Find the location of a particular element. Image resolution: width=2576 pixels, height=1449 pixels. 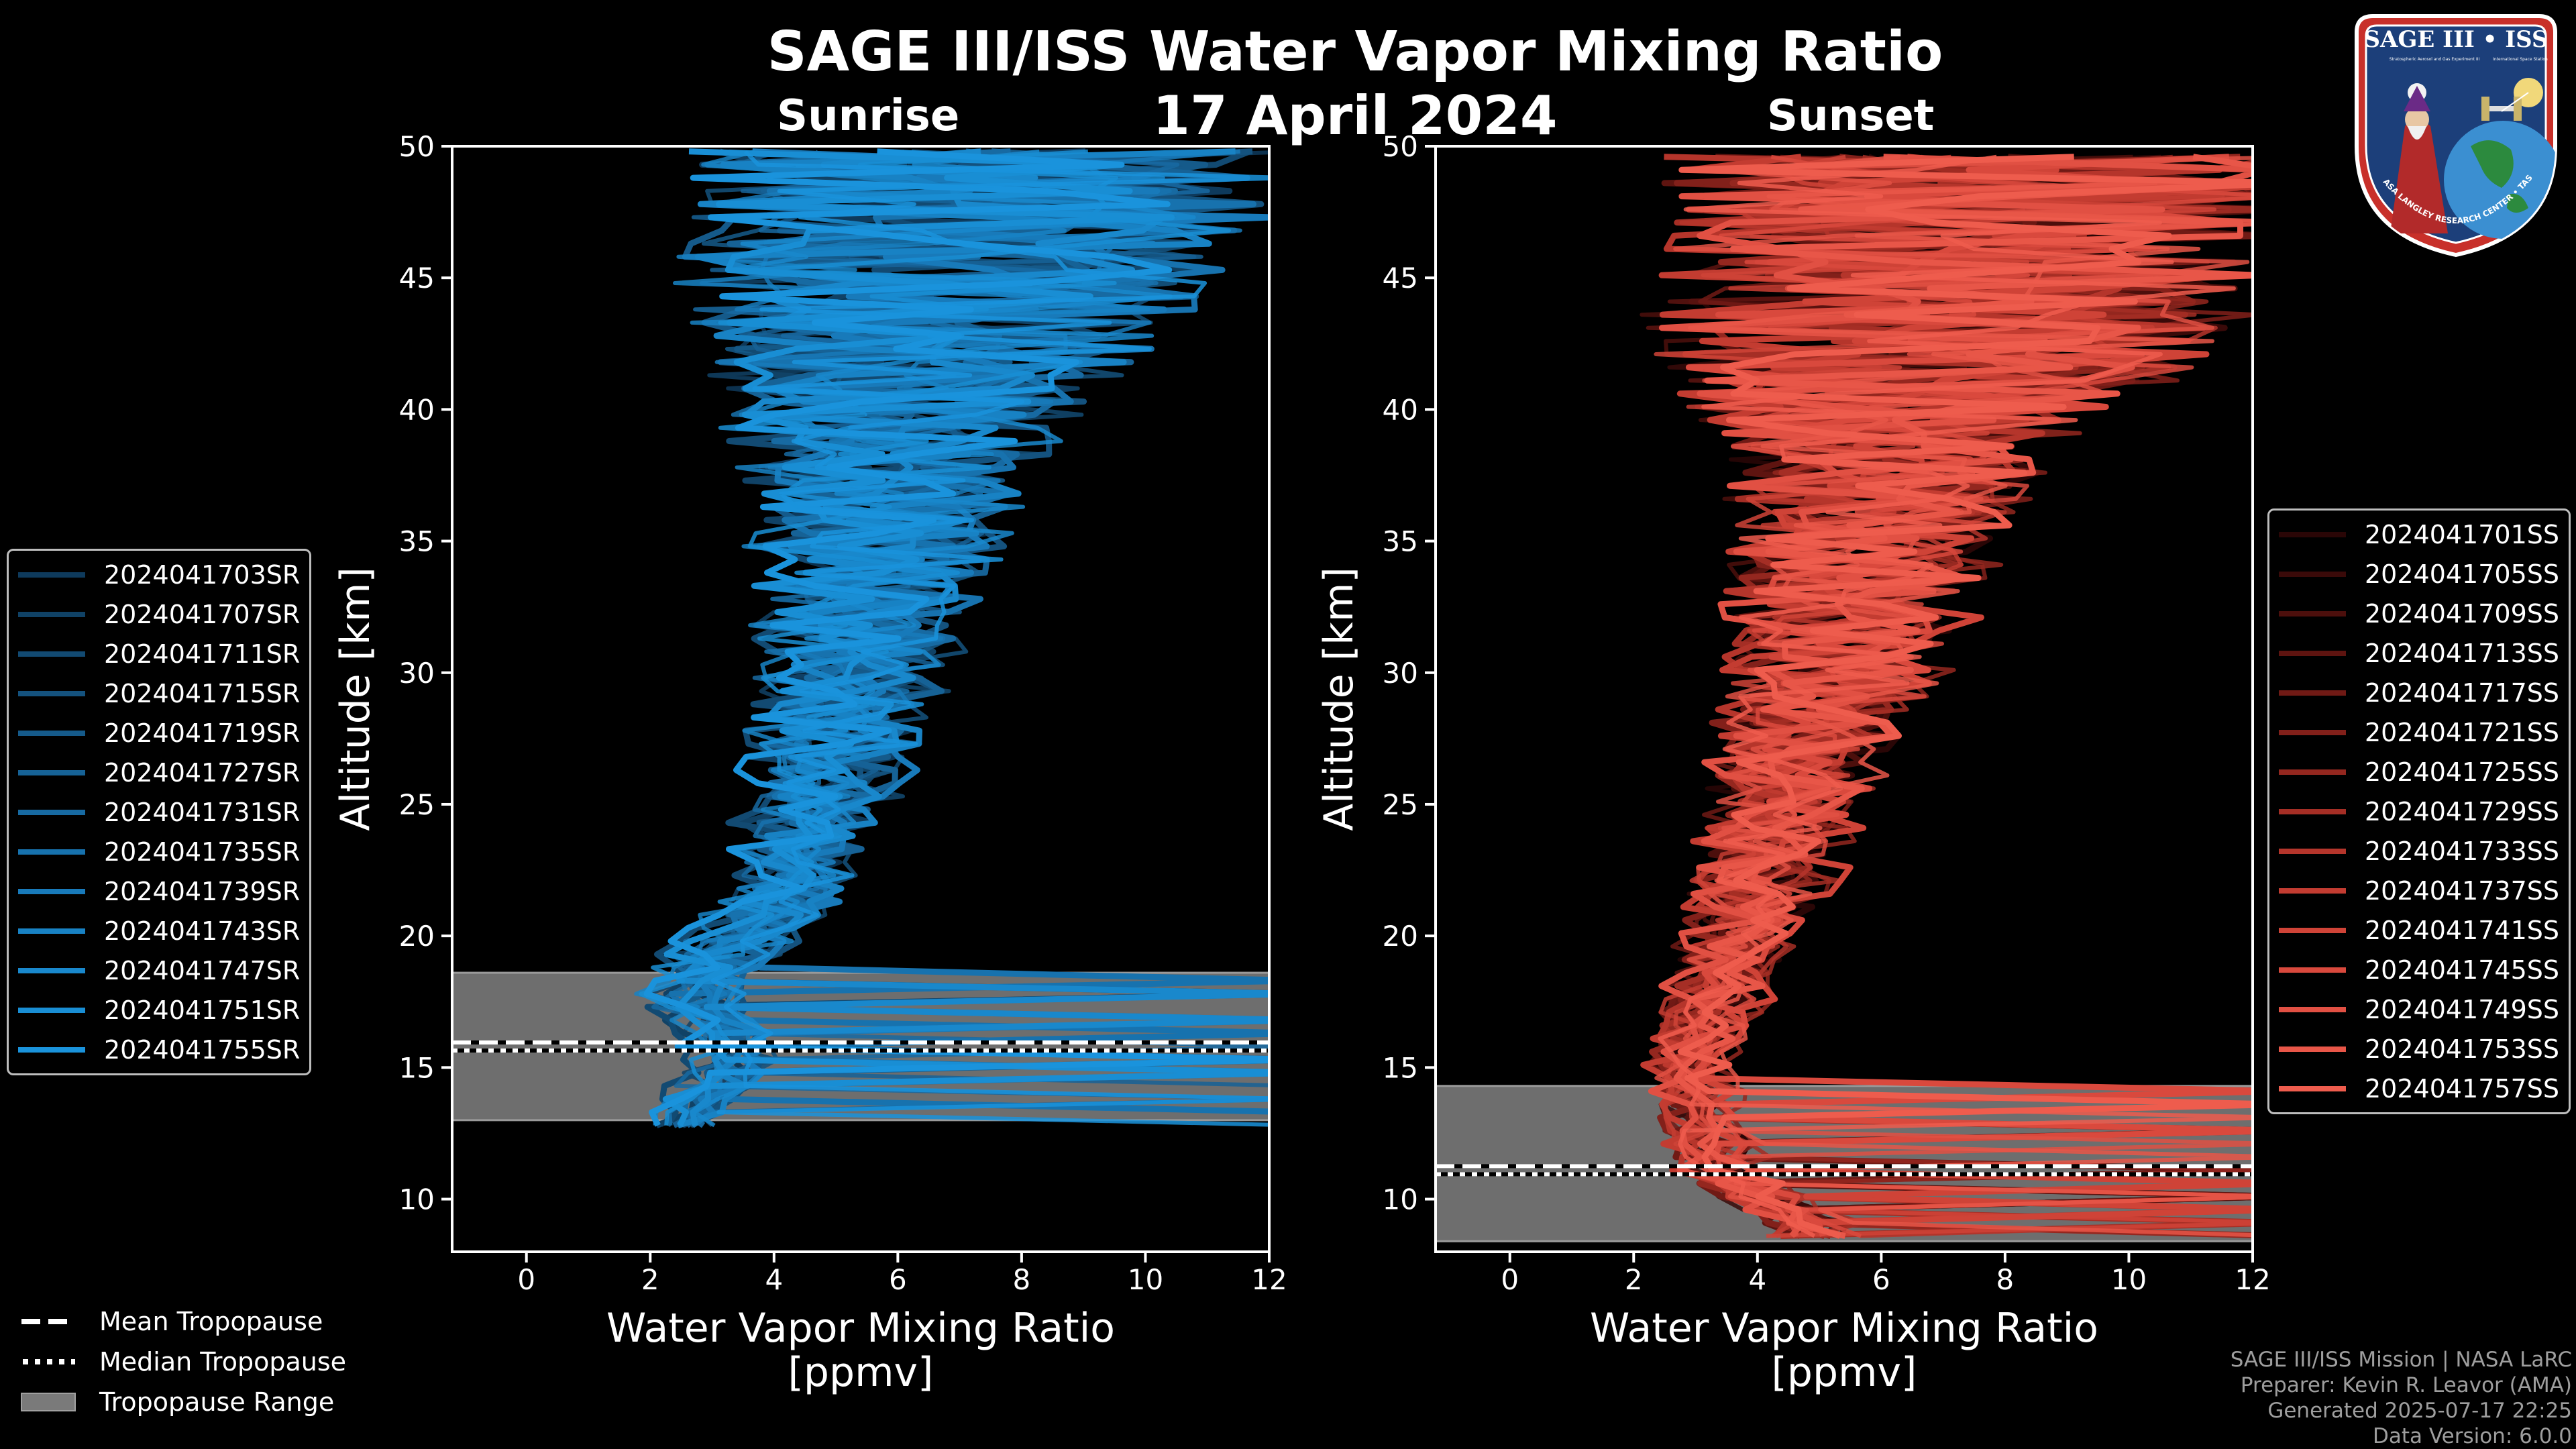

x-tick-label-sunrise: 6 is located at coordinates (898, 1279).